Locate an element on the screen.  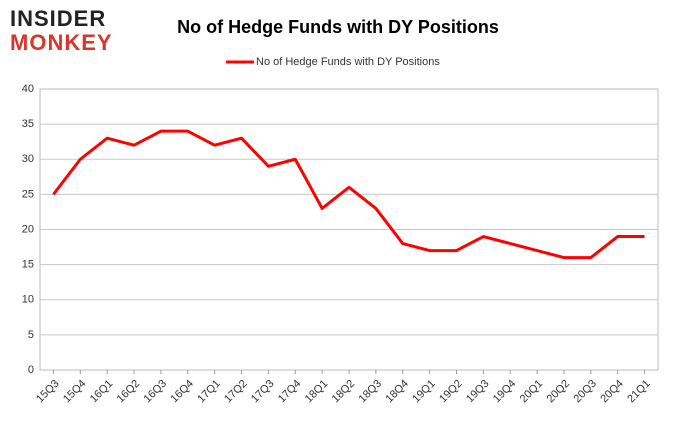
legend-label: No of Hedge Funds with DY Positions is located at coordinates (348, 62).